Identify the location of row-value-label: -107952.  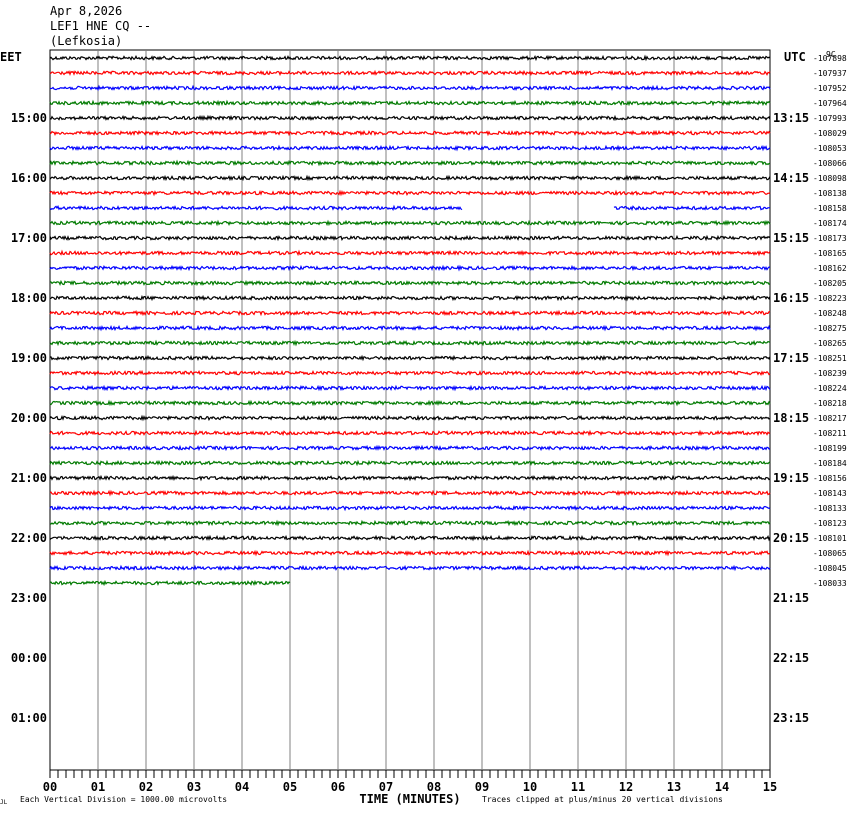
(830, 88).